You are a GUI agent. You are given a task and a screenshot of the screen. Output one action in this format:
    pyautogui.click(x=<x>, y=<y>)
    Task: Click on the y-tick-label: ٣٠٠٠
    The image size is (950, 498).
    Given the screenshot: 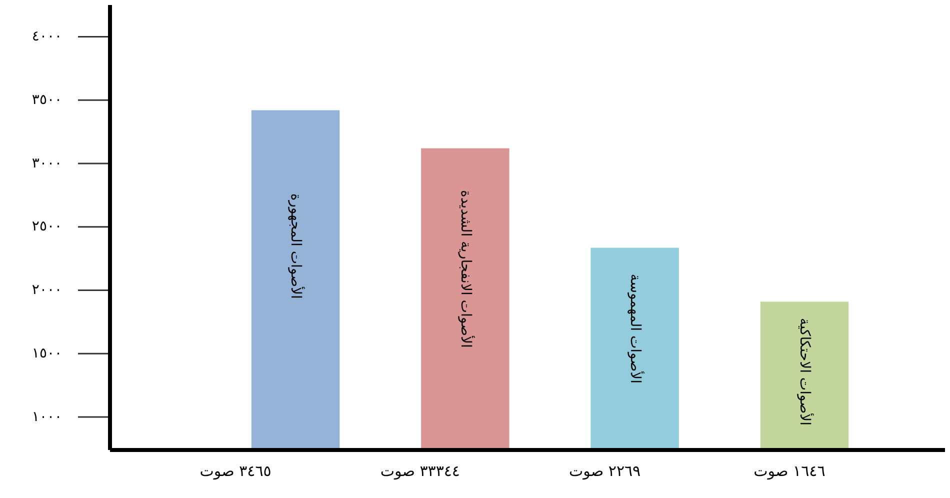 What is the action you would take?
    pyautogui.click(x=47, y=163)
    